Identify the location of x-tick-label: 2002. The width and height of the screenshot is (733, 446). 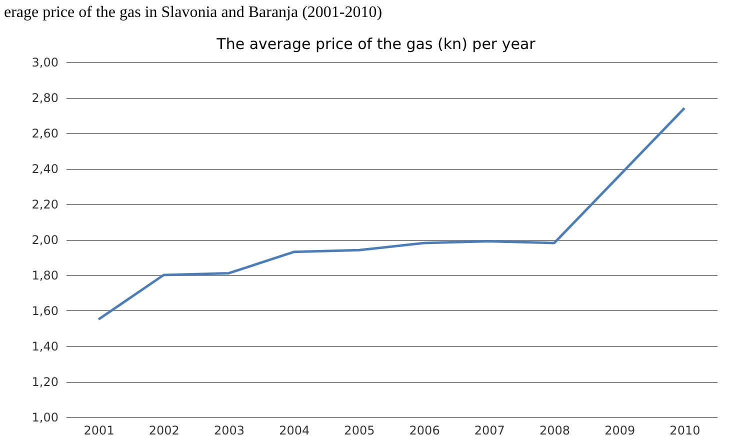
(164, 431).